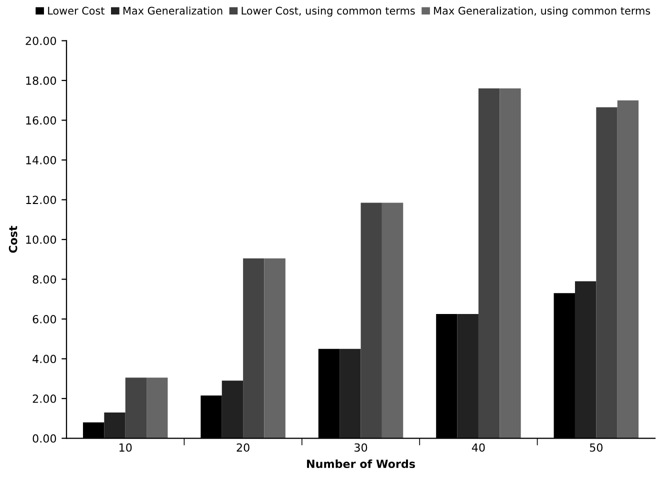 This screenshot has height=479, width=665. What do you see at coordinates (328, 11) in the screenshot?
I see `legend-label: Lower Cost, using common terms` at bounding box center [328, 11].